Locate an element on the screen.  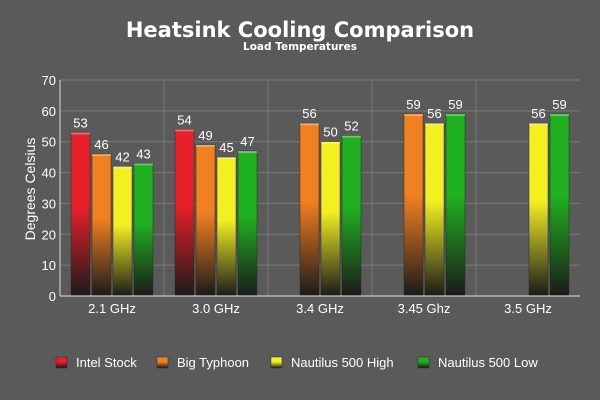
y-axis-label: Degrees Celsius is located at coordinates (30, 189).